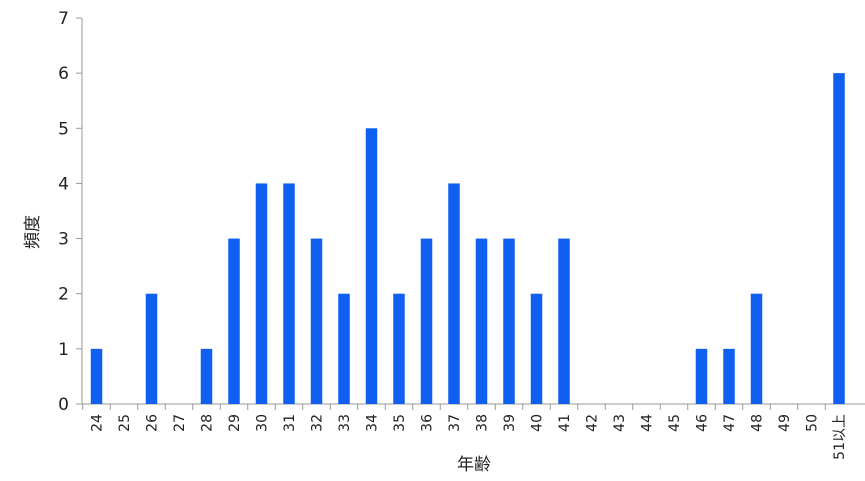 Image resolution: width=865 pixels, height=481 pixels. I want to click on x-tick-label: 31, so click(290, 423).